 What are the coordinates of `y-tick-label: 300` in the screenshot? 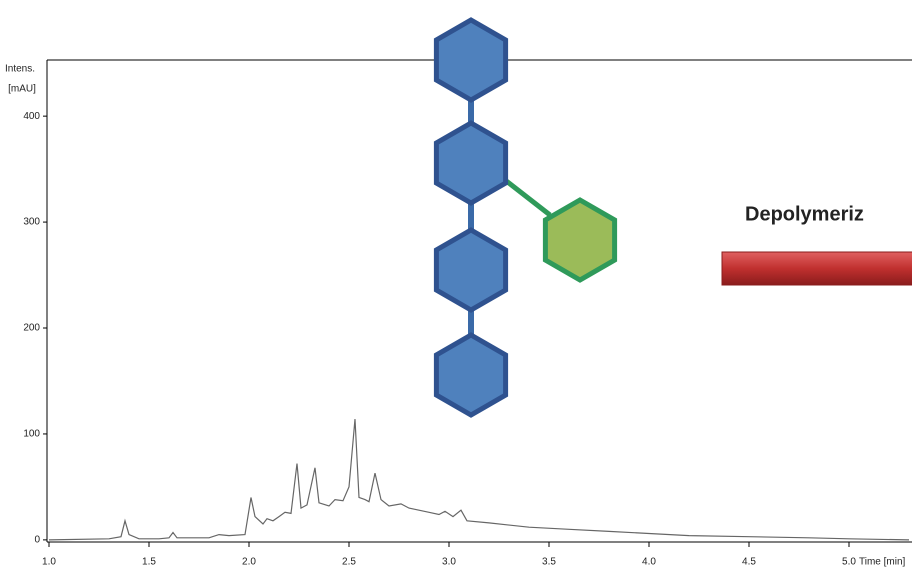 It's located at (31, 222).